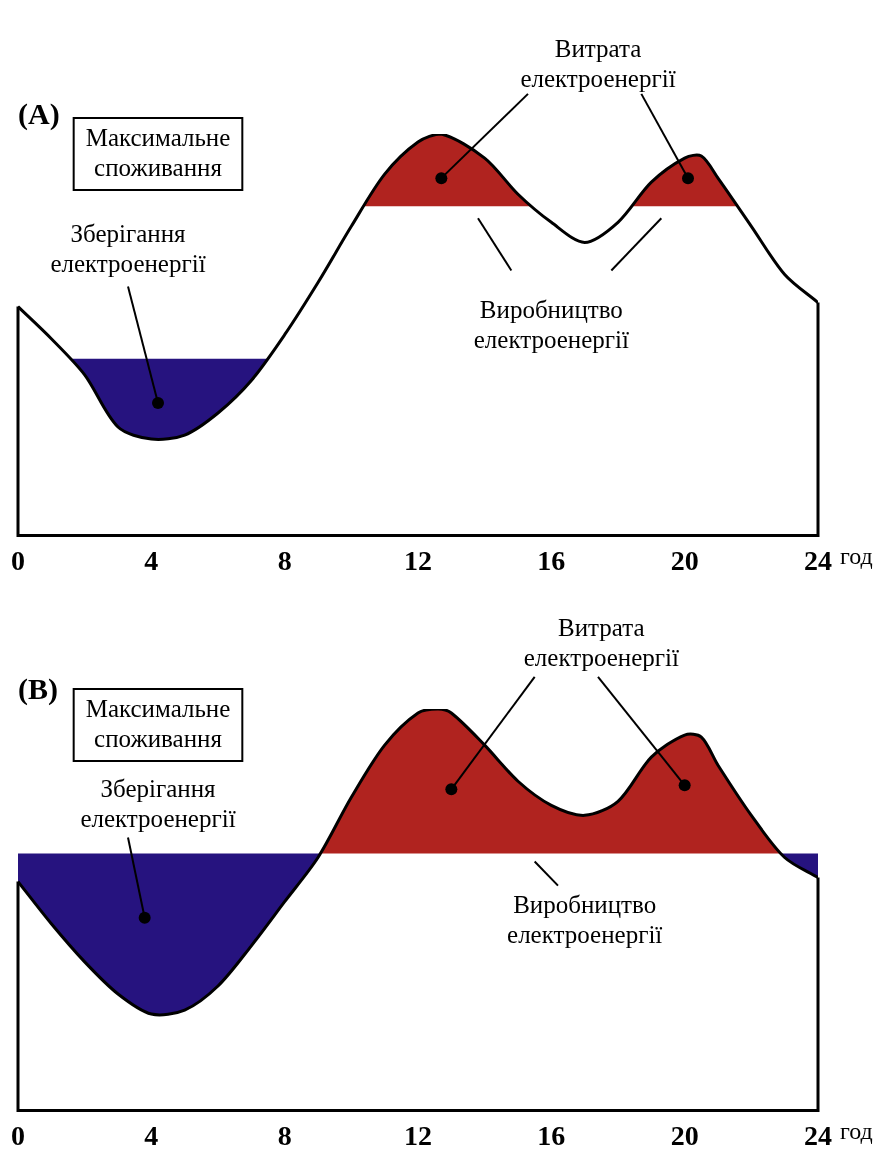 The height and width of the screenshot is (1175, 896). Describe the element at coordinates (38, 688) in the screenshot. I see `chart-title: (B)` at that location.